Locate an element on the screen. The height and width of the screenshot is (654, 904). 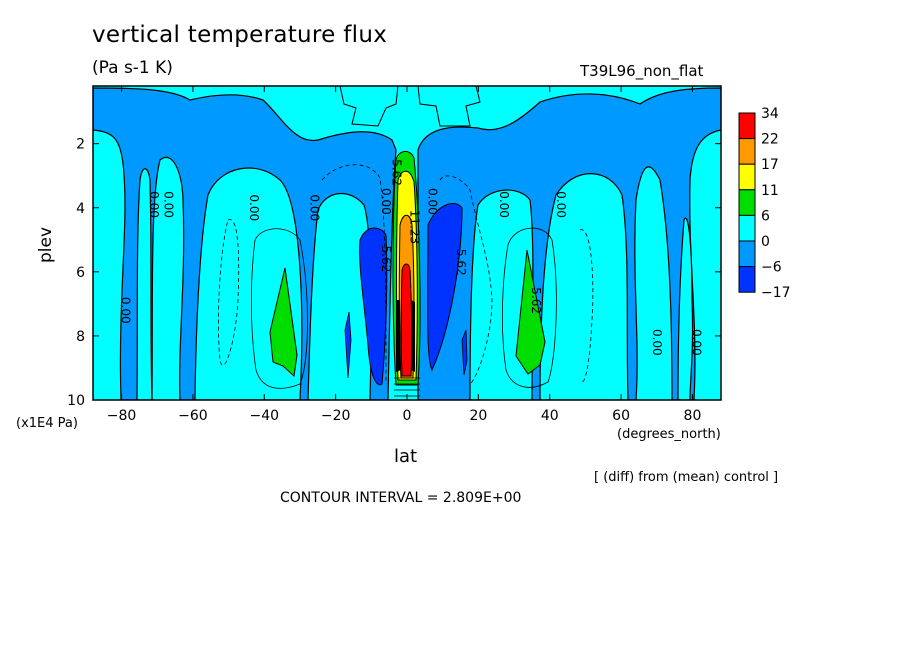
colorbar-label: 6 is located at coordinates (765, 216).